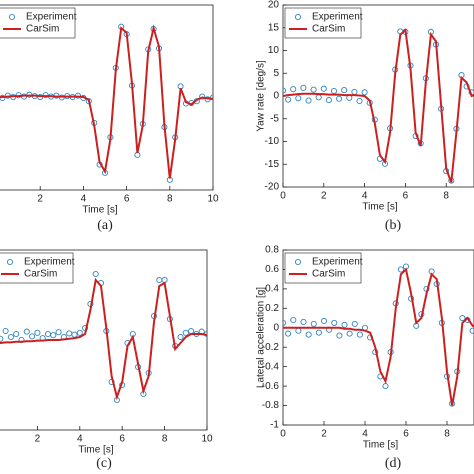 The height and width of the screenshot is (474, 474). What do you see at coordinates (274, 27) in the screenshot?
I see `y-tick-label: 15` at bounding box center [274, 27].